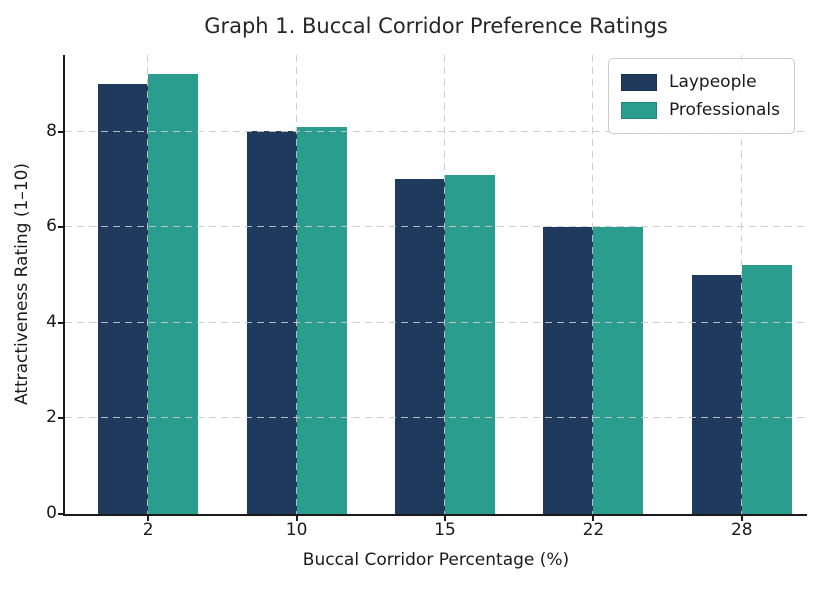 This screenshot has width=825, height=589. Describe the element at coordinates (712, 82) in the screenshot. I see `legend-label-laypeople: Laypeople` at that location.